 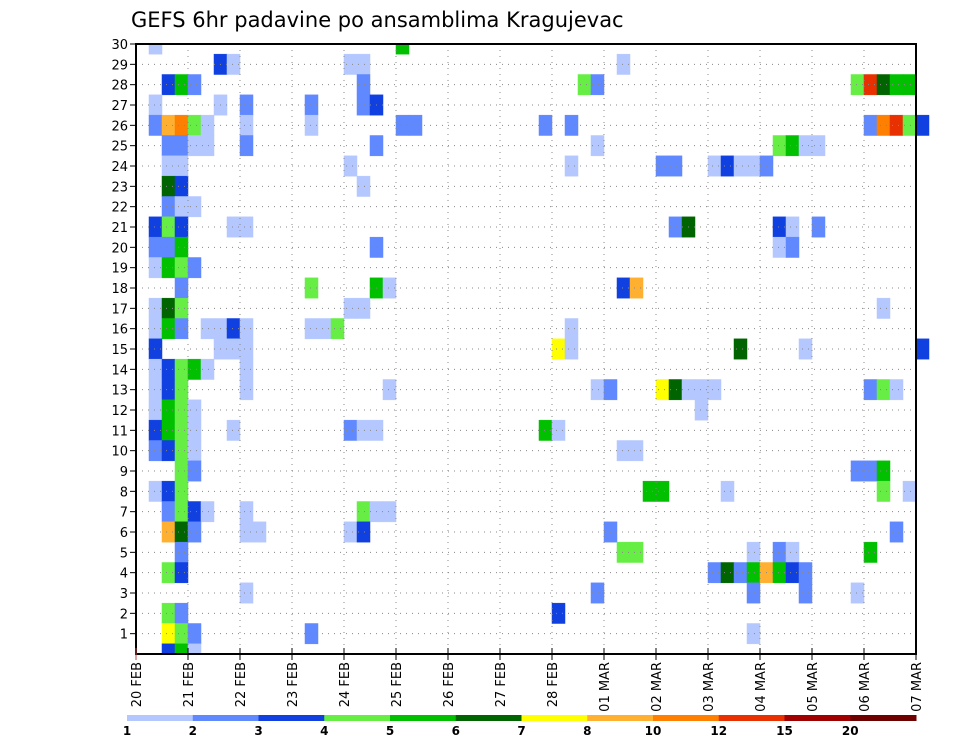 What do you see at coordinates (521, 731) in the screenshot?
I see `colorbar-label: 7` at bounding box center [521, 731].